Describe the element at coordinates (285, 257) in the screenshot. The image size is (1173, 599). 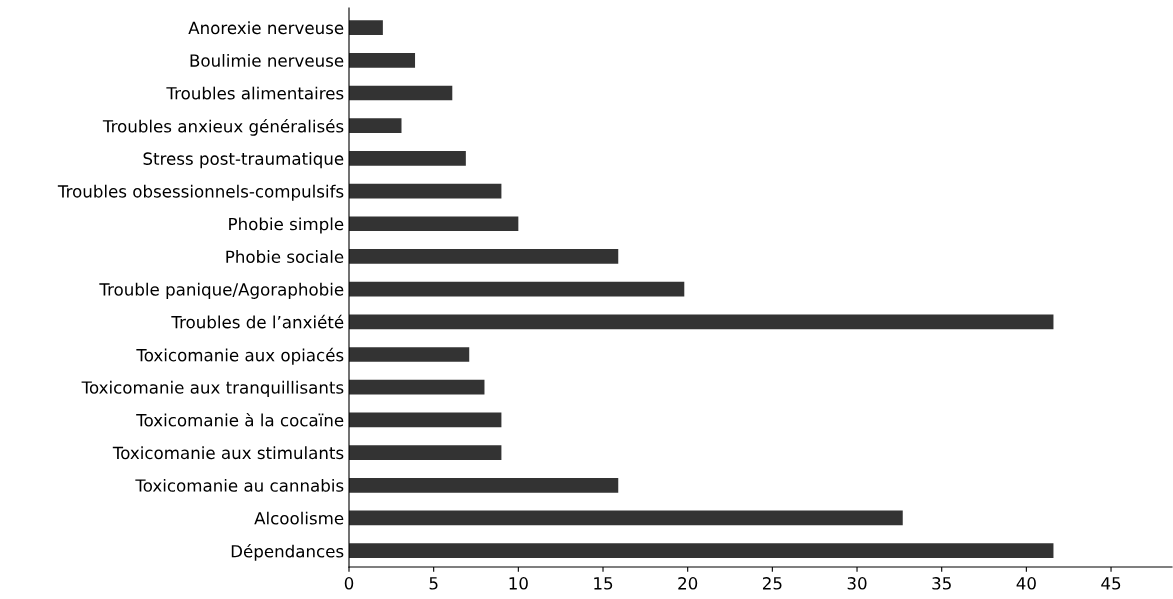
I see `y-tick-label: Phobie sociale` at that location.